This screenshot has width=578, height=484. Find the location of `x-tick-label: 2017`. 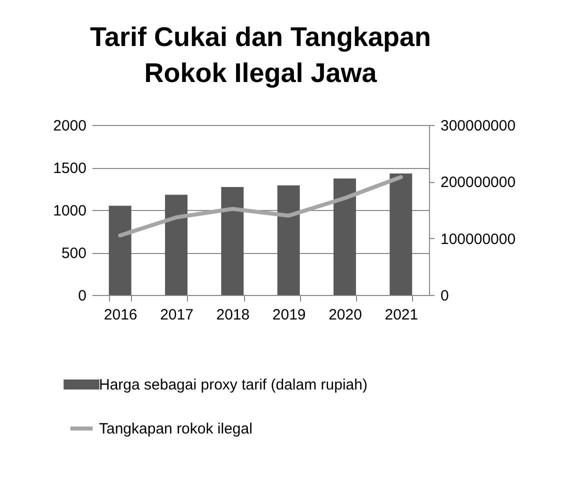

x-tick-label: 2017 is located at coordinates (177, 315).